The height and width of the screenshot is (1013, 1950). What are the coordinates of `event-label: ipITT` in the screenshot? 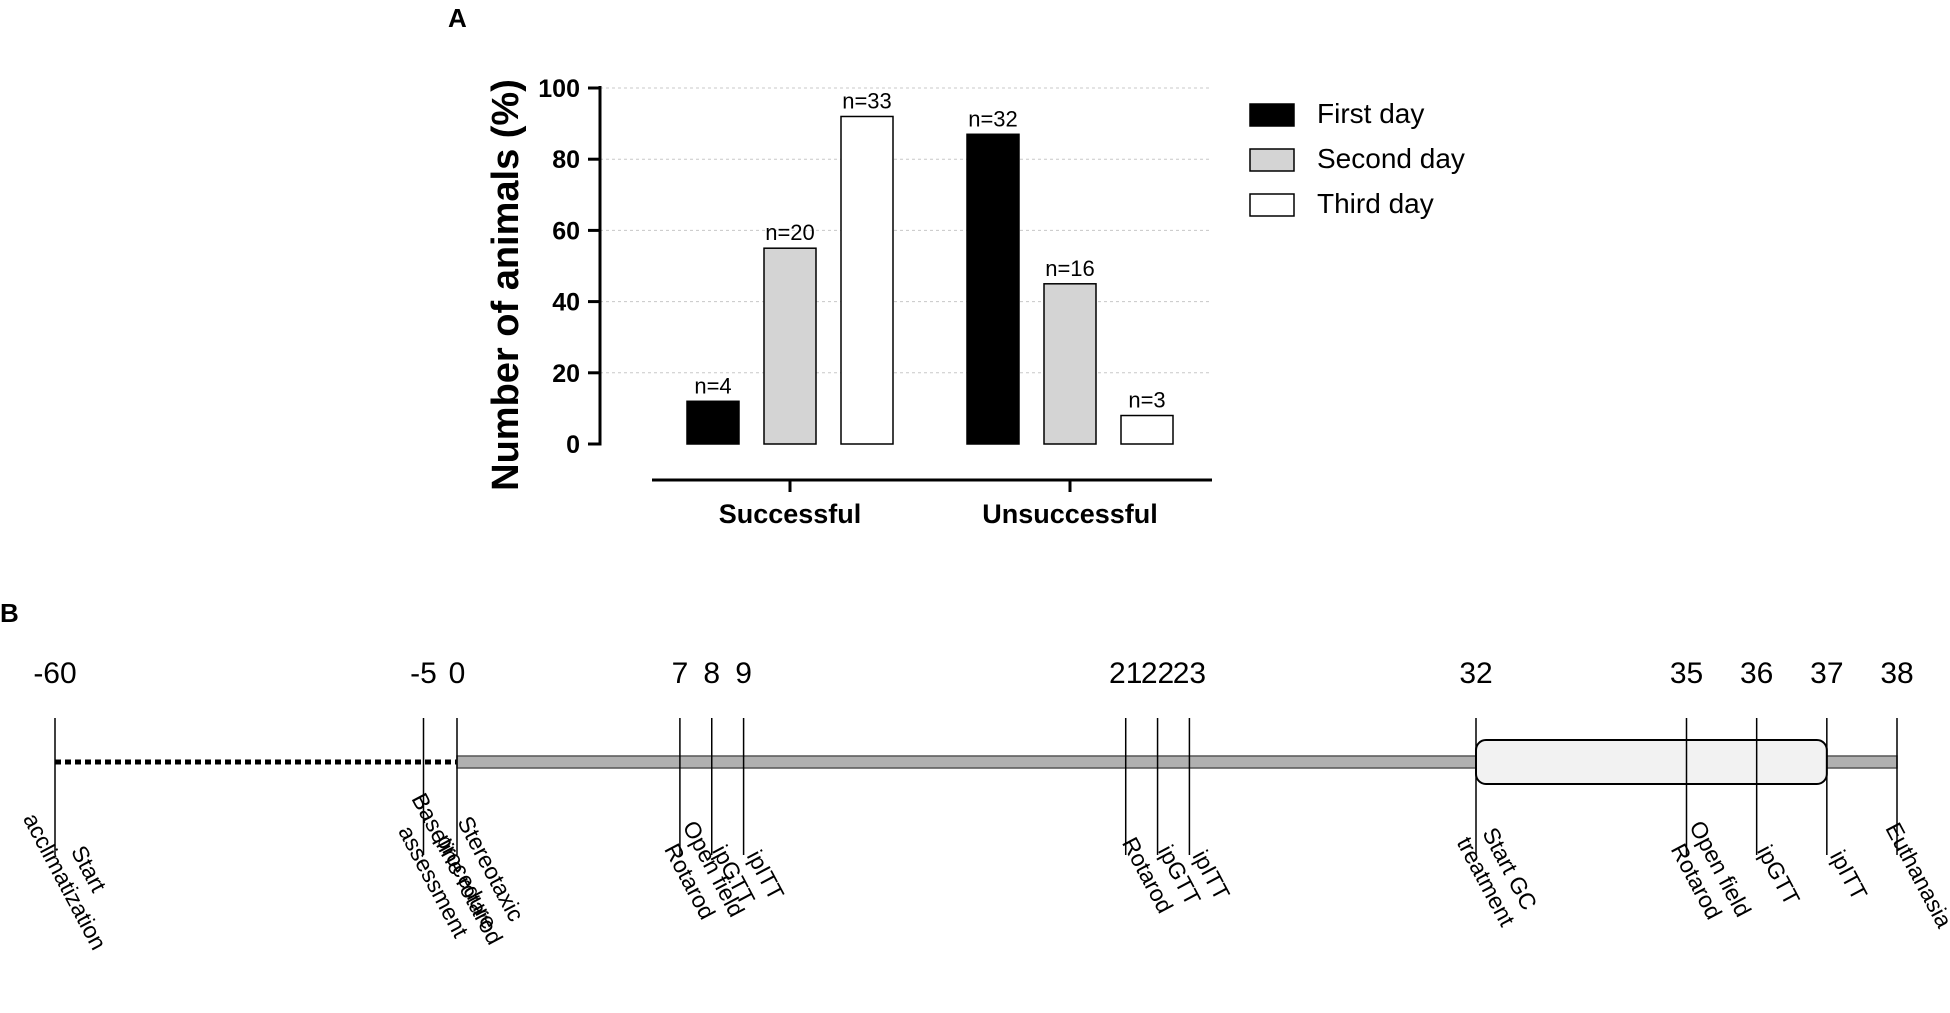 It's located at (1849, 875).